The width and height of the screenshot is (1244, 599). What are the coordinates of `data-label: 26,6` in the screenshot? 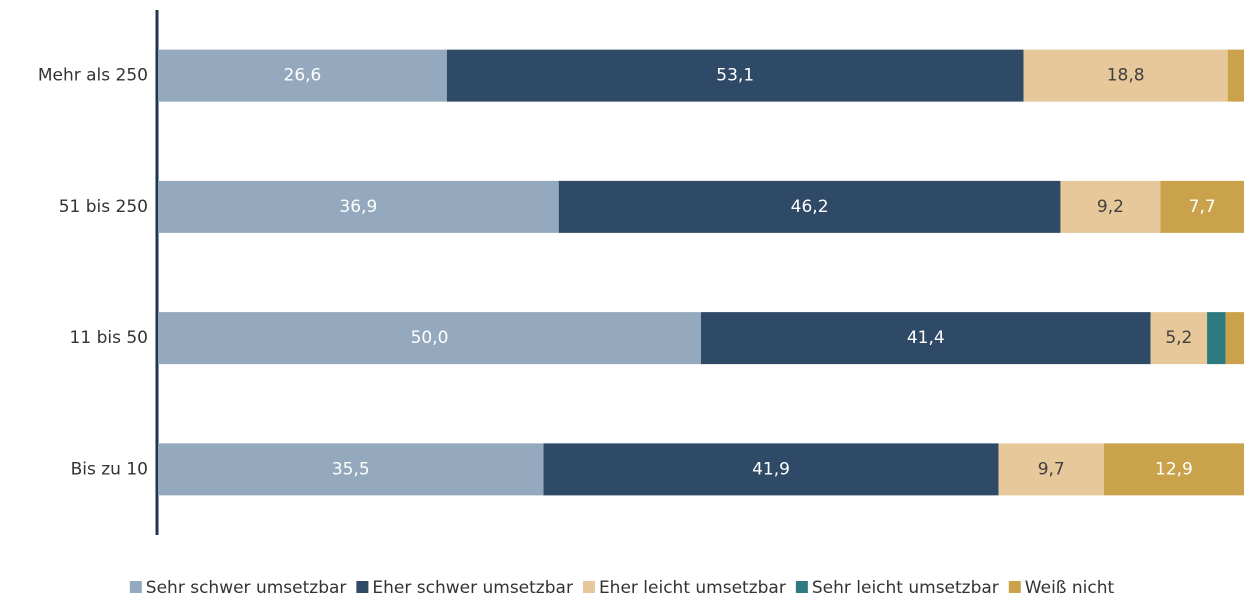 It's located at (303, 76).